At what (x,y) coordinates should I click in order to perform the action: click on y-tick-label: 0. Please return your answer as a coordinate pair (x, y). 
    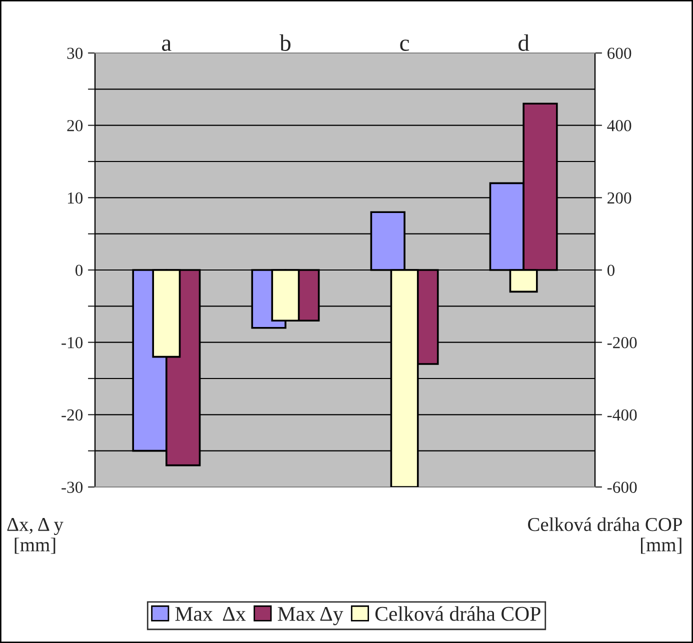
    Looking at the image, I should click on (79, 270).